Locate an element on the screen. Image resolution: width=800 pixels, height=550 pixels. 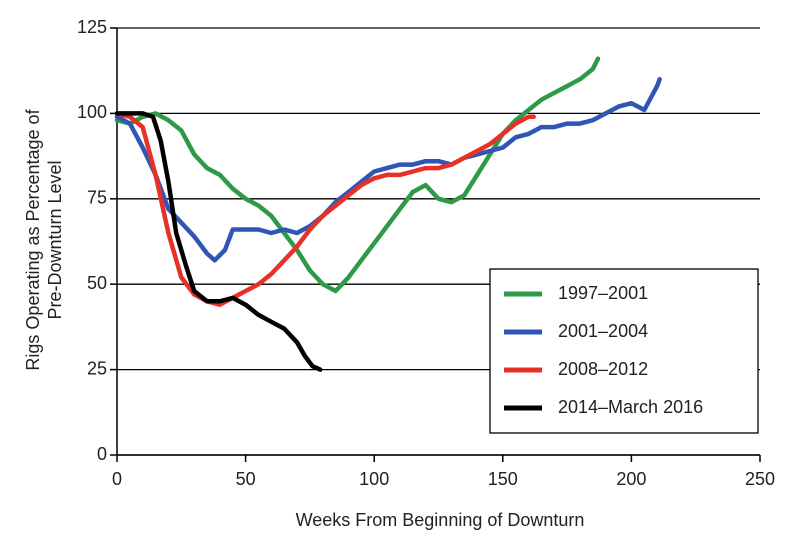
x-tick-label: 0 is located at coordinates (117, 479).